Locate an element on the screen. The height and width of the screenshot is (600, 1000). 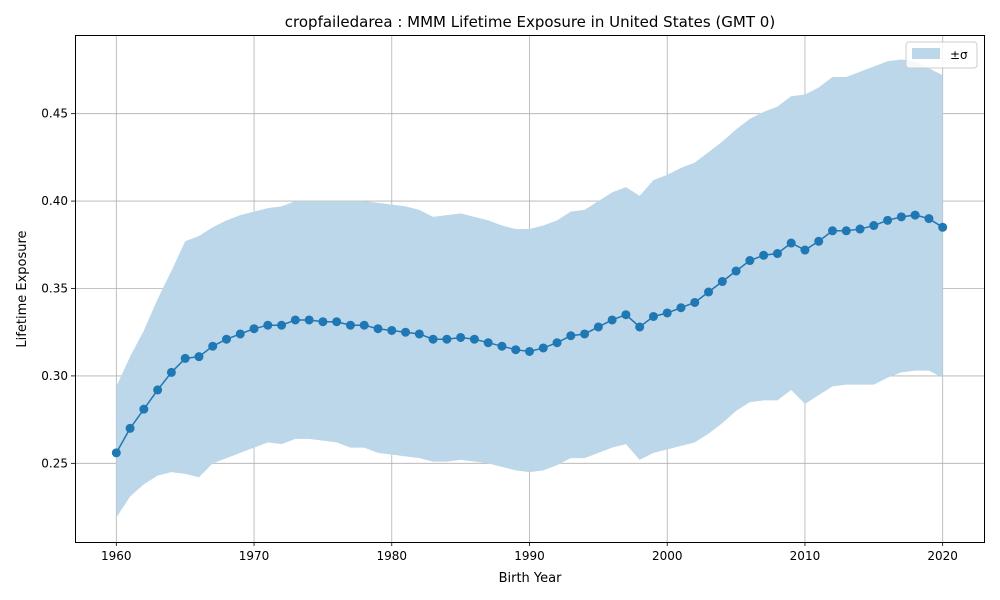
x-axis-label: Birth Year is located at coordinates (531, 578).